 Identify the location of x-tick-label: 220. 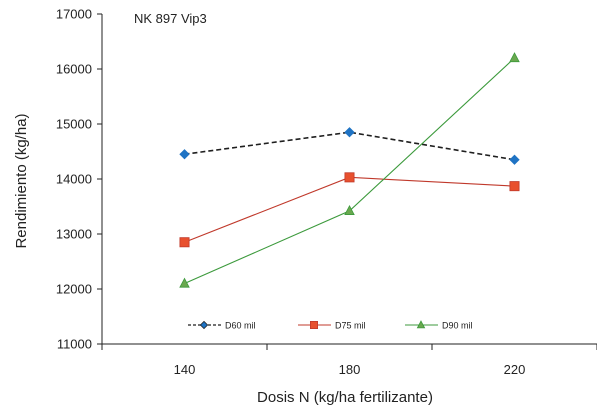
(515, 369).